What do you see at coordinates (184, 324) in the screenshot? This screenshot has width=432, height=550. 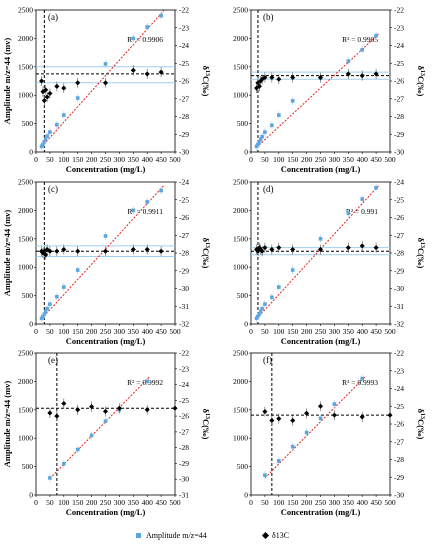 I see `y2-tick-label: -32` at bounding box center [184, 324].